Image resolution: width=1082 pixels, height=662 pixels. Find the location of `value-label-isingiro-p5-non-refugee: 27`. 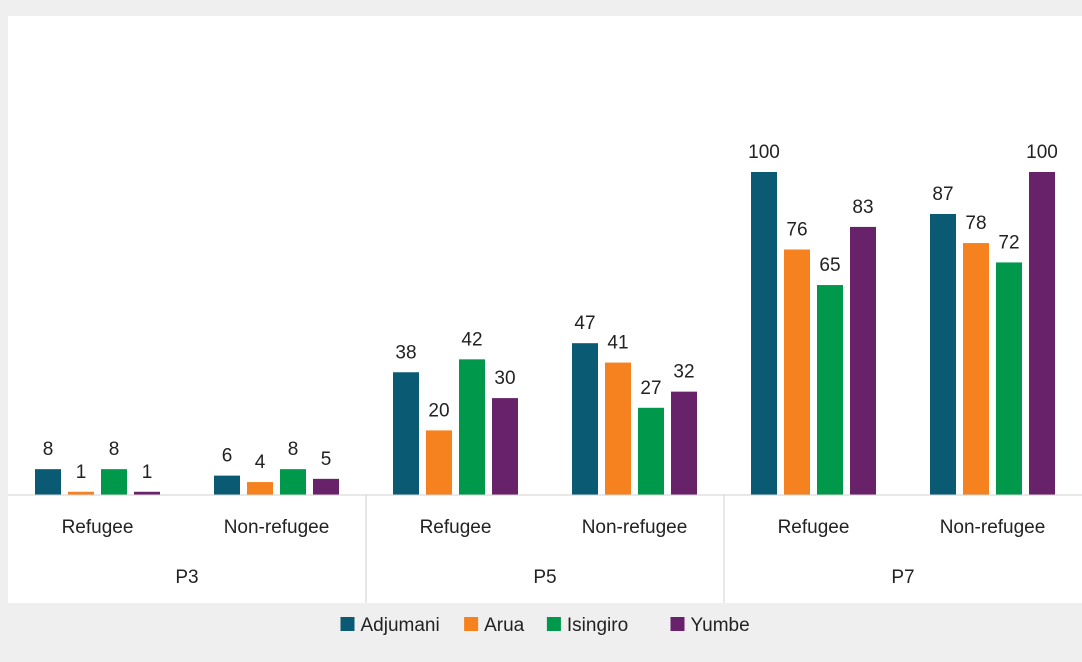

value-label-isingiro-p5-non-refugee: 27 is located at coordinates (650, 388).